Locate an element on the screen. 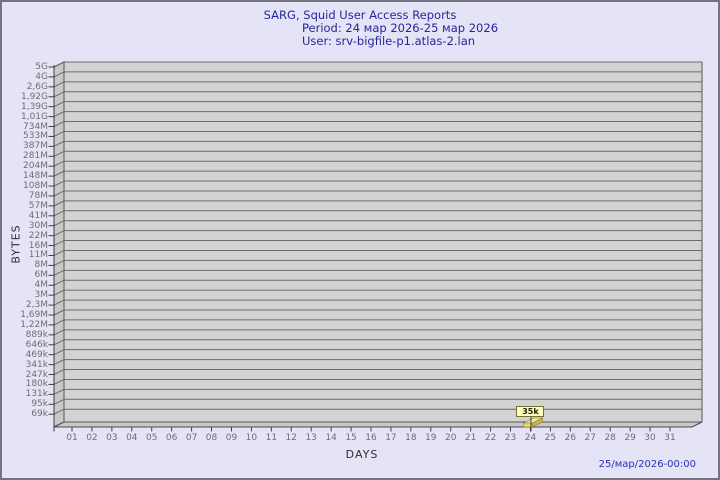 This screenshot has width=720, height=480. y-tick-label: 108M is located at coordinates (35, 186).